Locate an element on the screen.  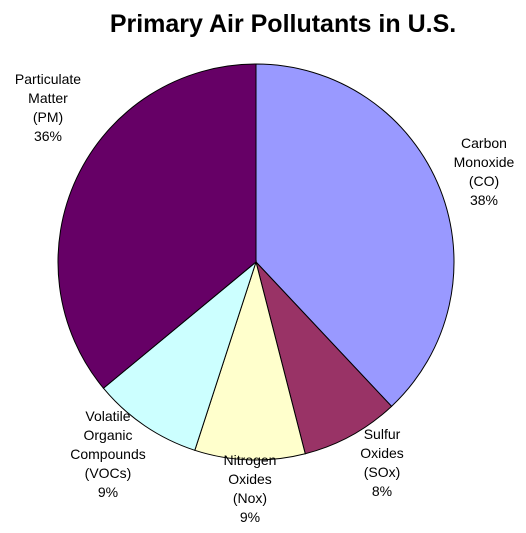
slice-label-line: 8% is located at coordinates (382, 491).